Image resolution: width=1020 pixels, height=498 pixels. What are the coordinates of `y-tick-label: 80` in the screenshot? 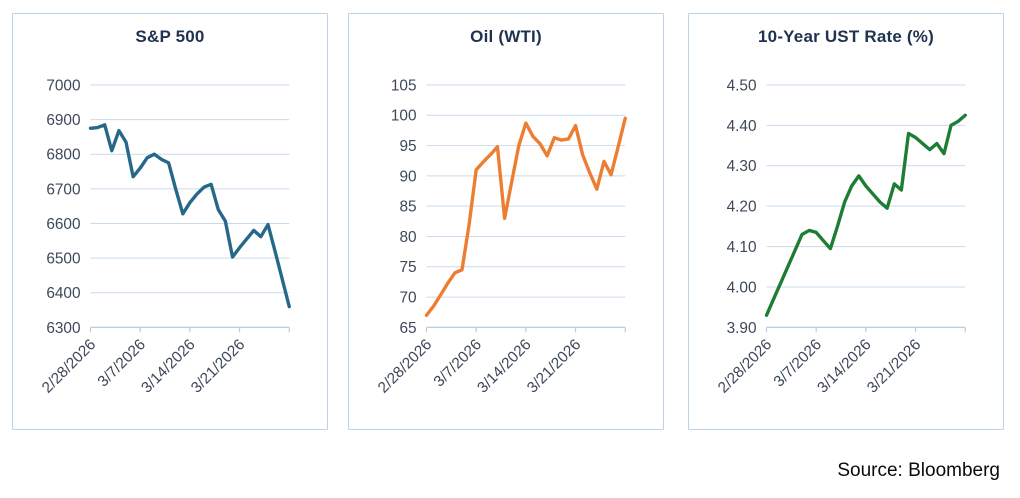 It's located at (407, 237).